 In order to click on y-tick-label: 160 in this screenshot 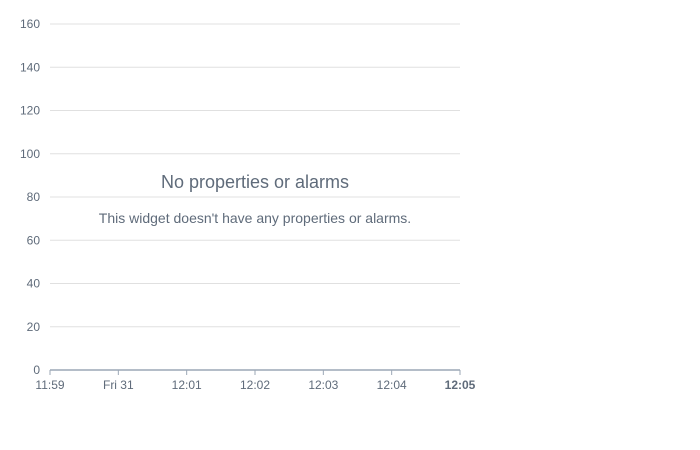, I will do `click(30, 24)`.